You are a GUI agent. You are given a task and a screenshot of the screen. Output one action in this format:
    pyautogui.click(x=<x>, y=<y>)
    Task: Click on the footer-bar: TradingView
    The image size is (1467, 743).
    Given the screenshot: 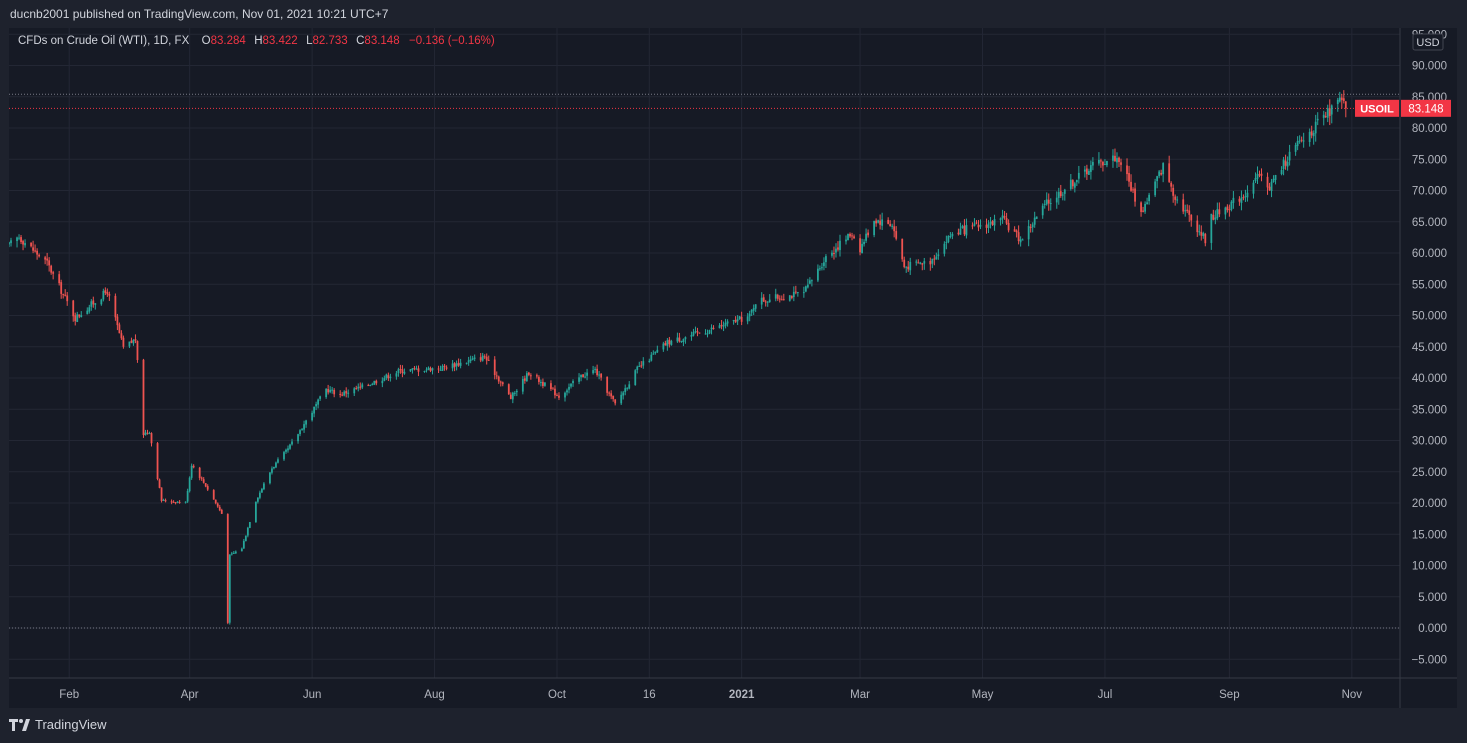 What is the action you would take?
    pyautogui.click(x=733, y=725)
    